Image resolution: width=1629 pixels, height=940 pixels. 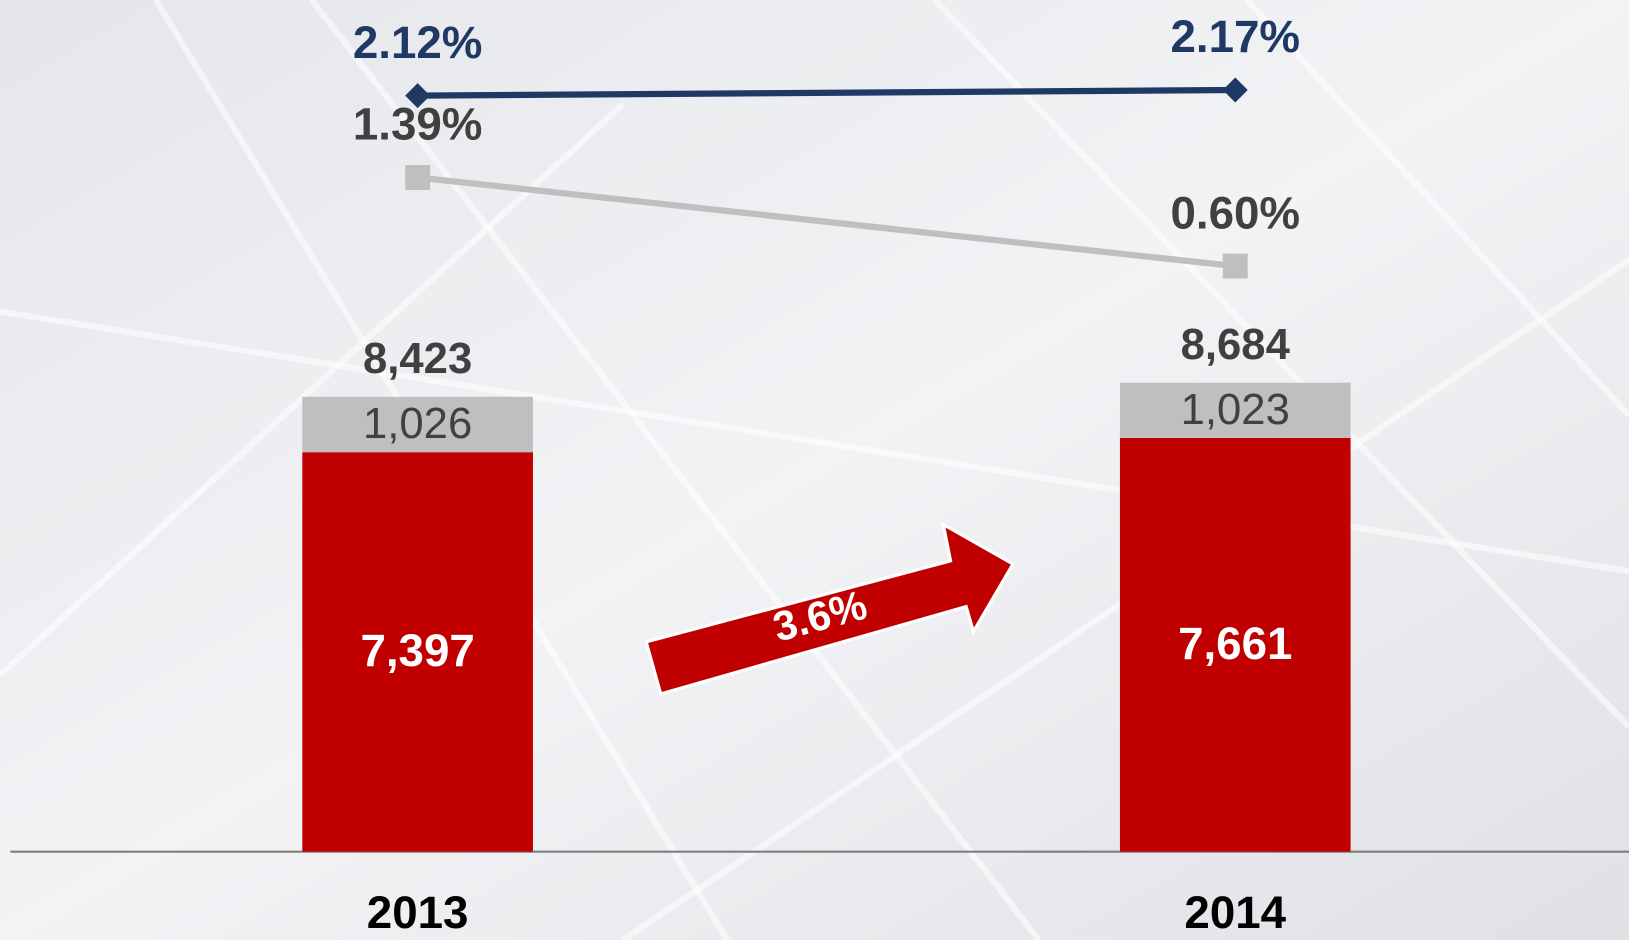 I want to click on x-tick-label: 2013, so click(x=418, y=912).